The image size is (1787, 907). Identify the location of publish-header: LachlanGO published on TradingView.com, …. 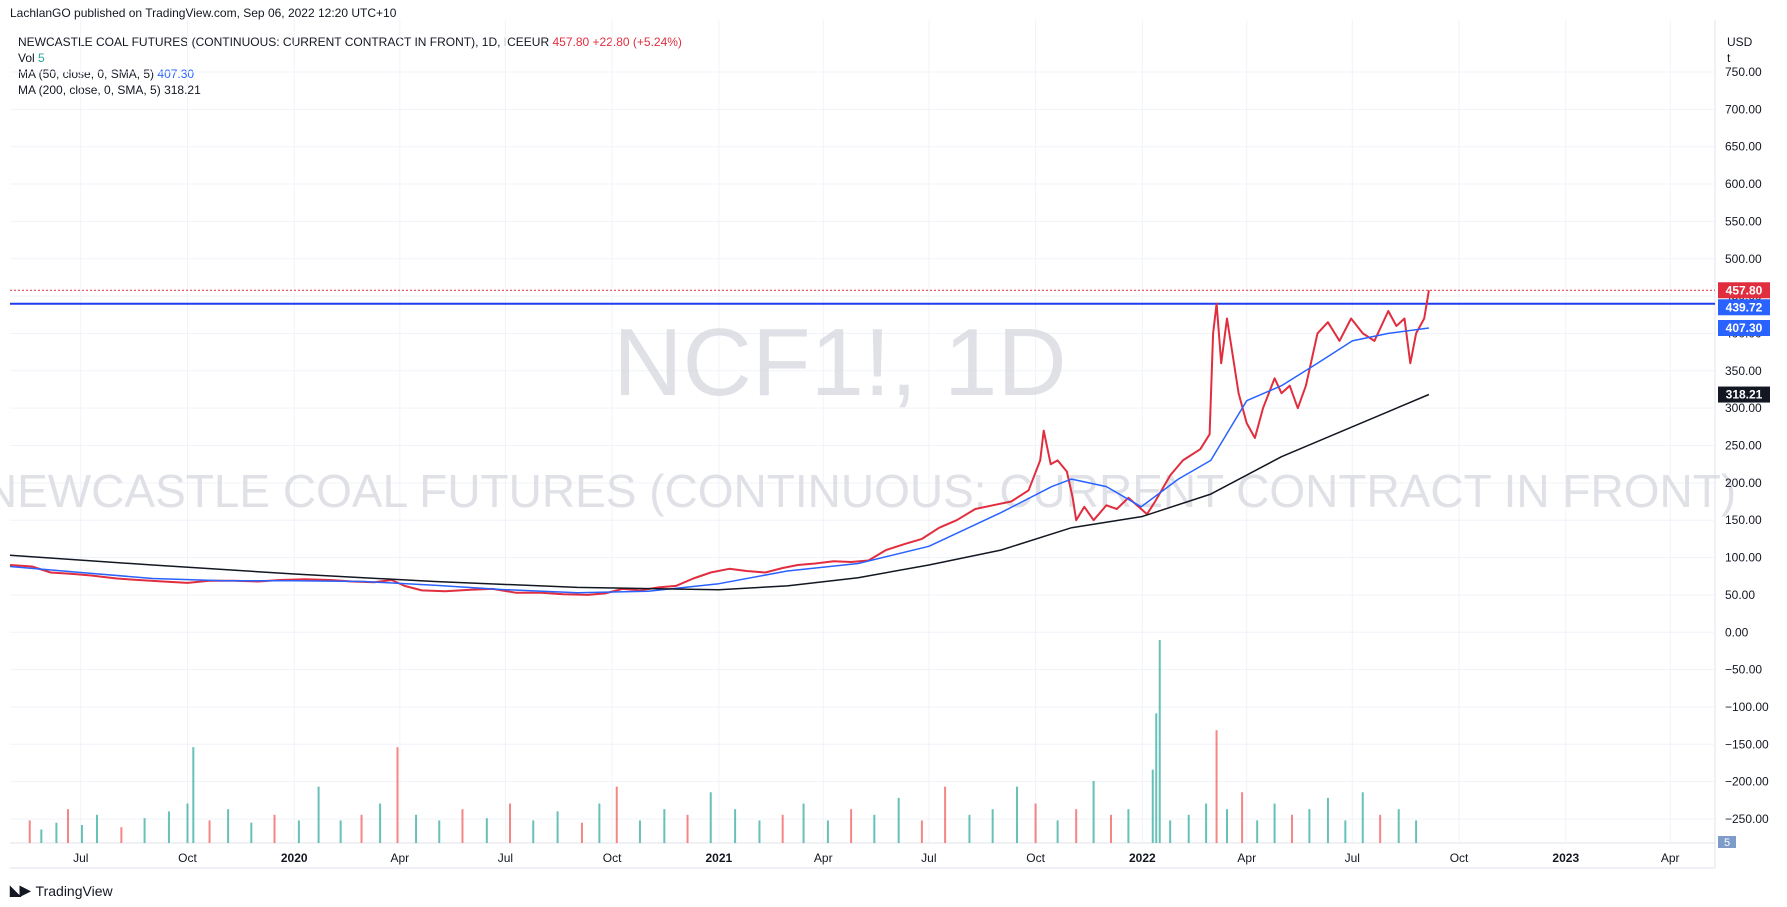
(203, 13).